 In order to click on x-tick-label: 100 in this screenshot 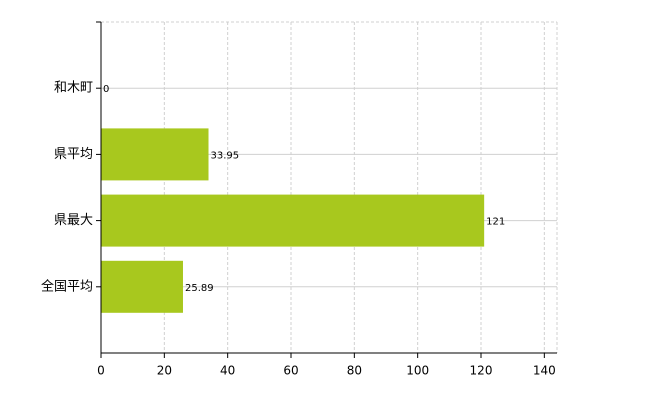, I will do `click(417, 371)`.